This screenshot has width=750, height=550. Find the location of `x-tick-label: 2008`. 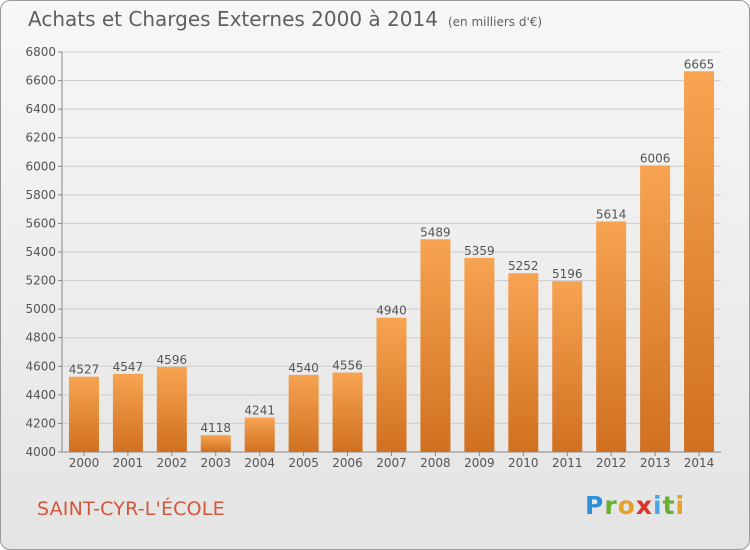

x-tick-label: 2008 is located at coordinates (435, 463).